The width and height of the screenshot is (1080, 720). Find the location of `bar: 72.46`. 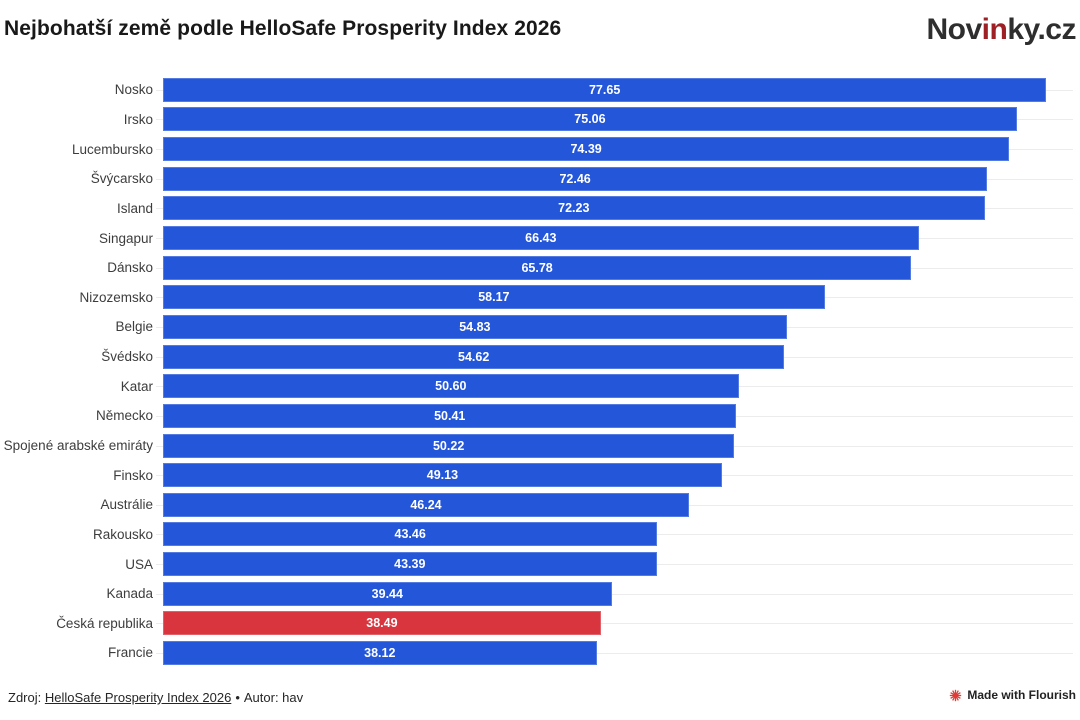

bar: 72.46 is located at coordinates (575, 178).